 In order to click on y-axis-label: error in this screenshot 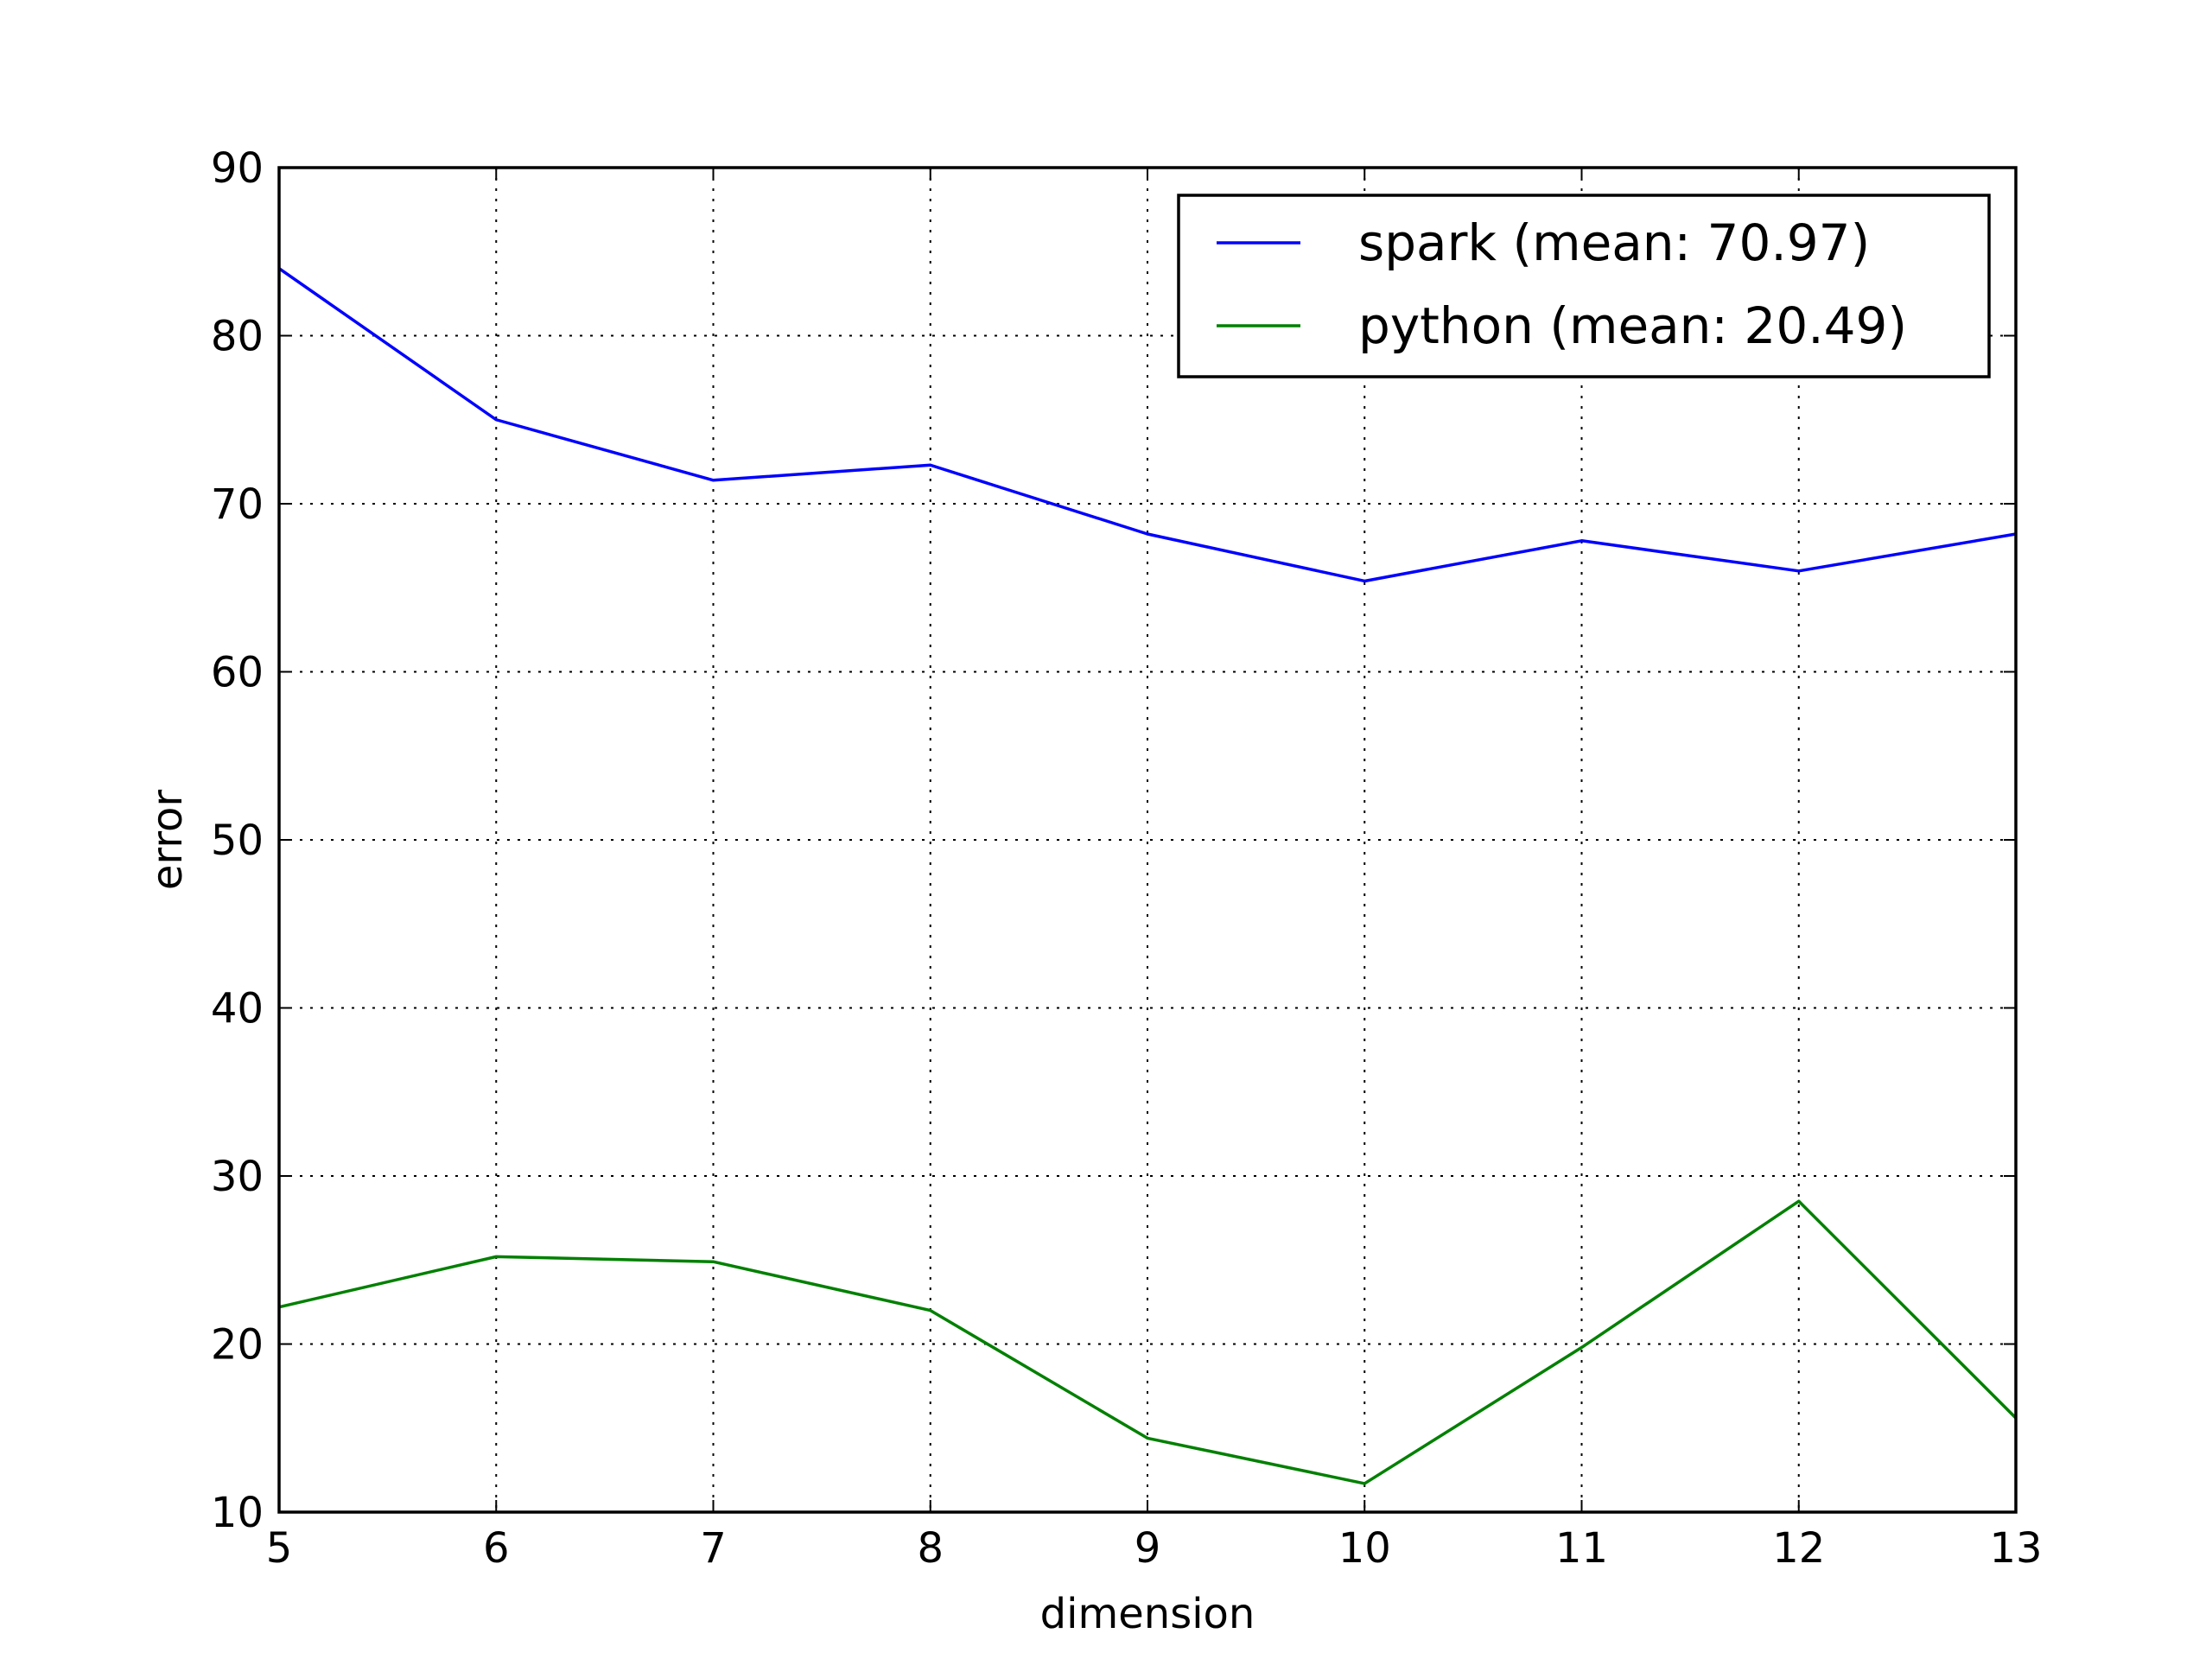, I will do `click(167, 840)`.